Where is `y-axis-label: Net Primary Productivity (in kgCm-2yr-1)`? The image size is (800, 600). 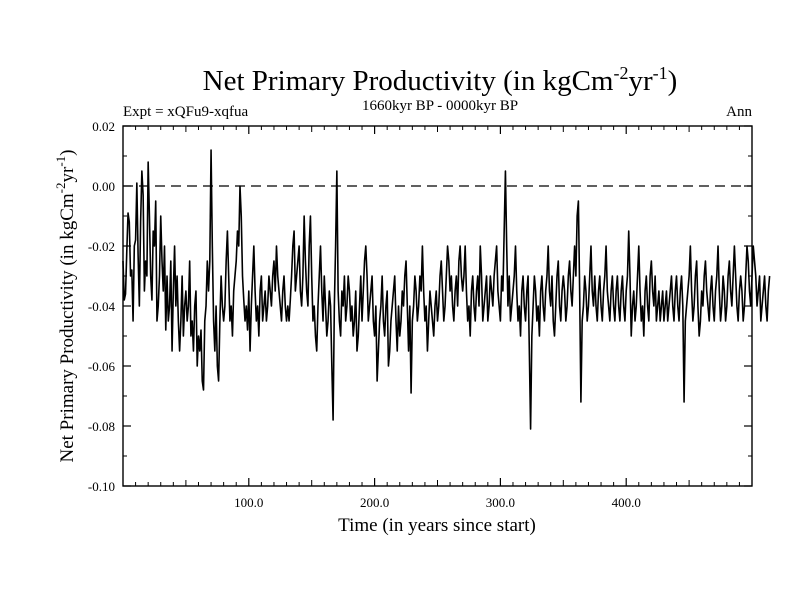 y-axis-label: Net Primary Productivity (in kgCm-2yr-1) is located at coordinates (65, 306).